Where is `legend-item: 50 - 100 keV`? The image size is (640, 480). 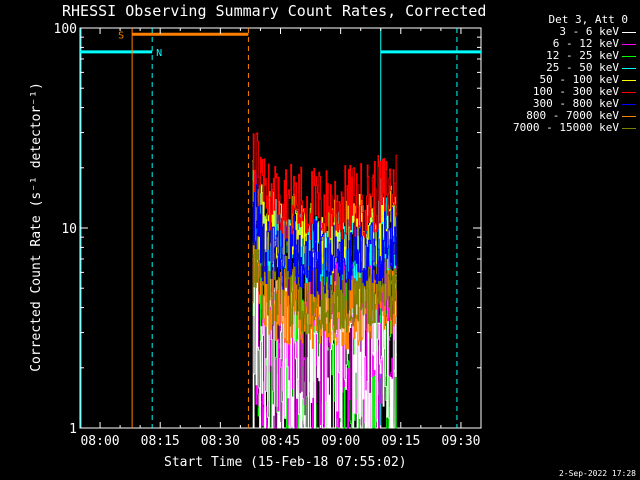
legend-item: 50 - 100 keV is located at coordinates (559, 80).